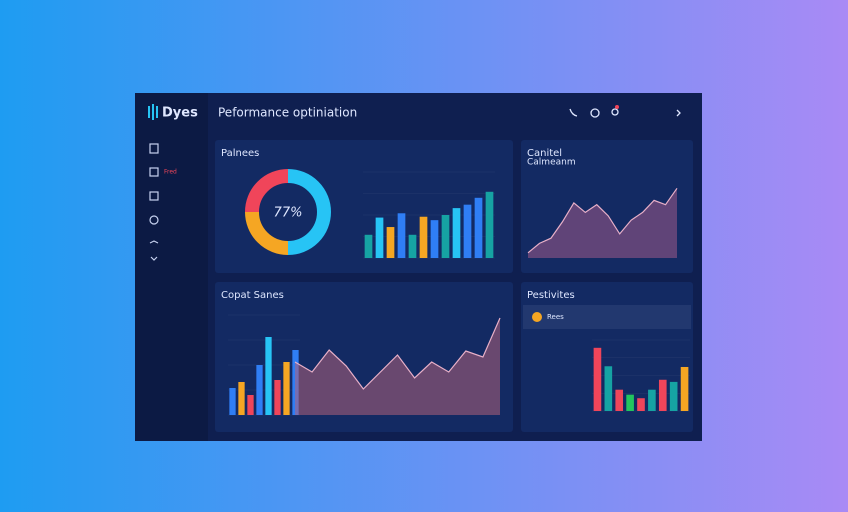  What do you see at coordinates (555, 317) in the screenshot?
I see `row-label: Rees` at bounding box center [555, 317].